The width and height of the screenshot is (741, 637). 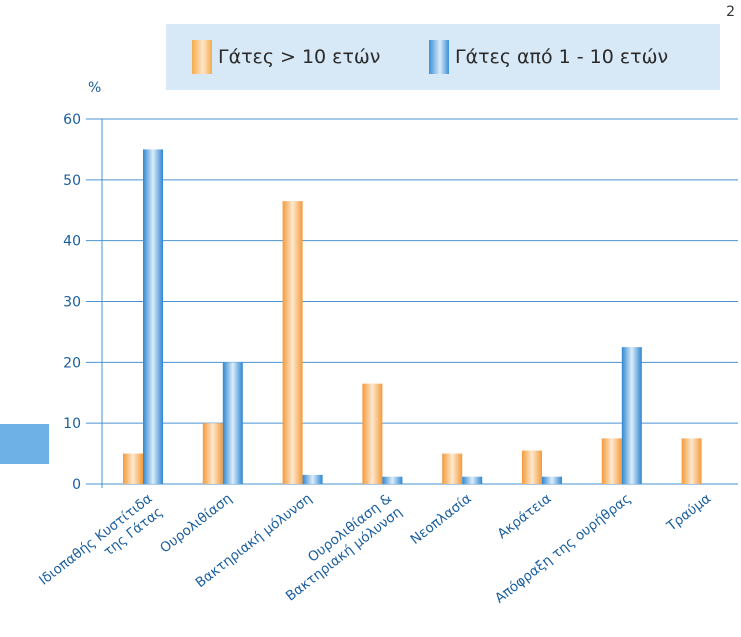 I want to click on y-tick-label: 60, so click(x=72, y=120).